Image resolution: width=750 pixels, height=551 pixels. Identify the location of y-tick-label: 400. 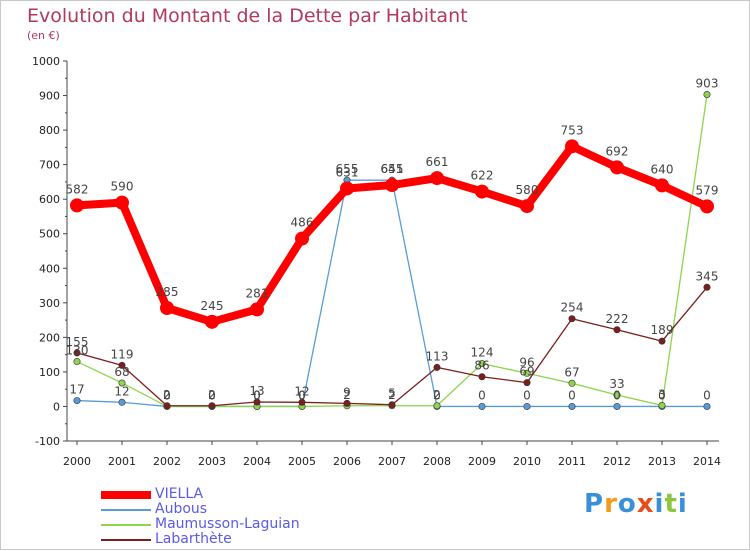
(49, 268).